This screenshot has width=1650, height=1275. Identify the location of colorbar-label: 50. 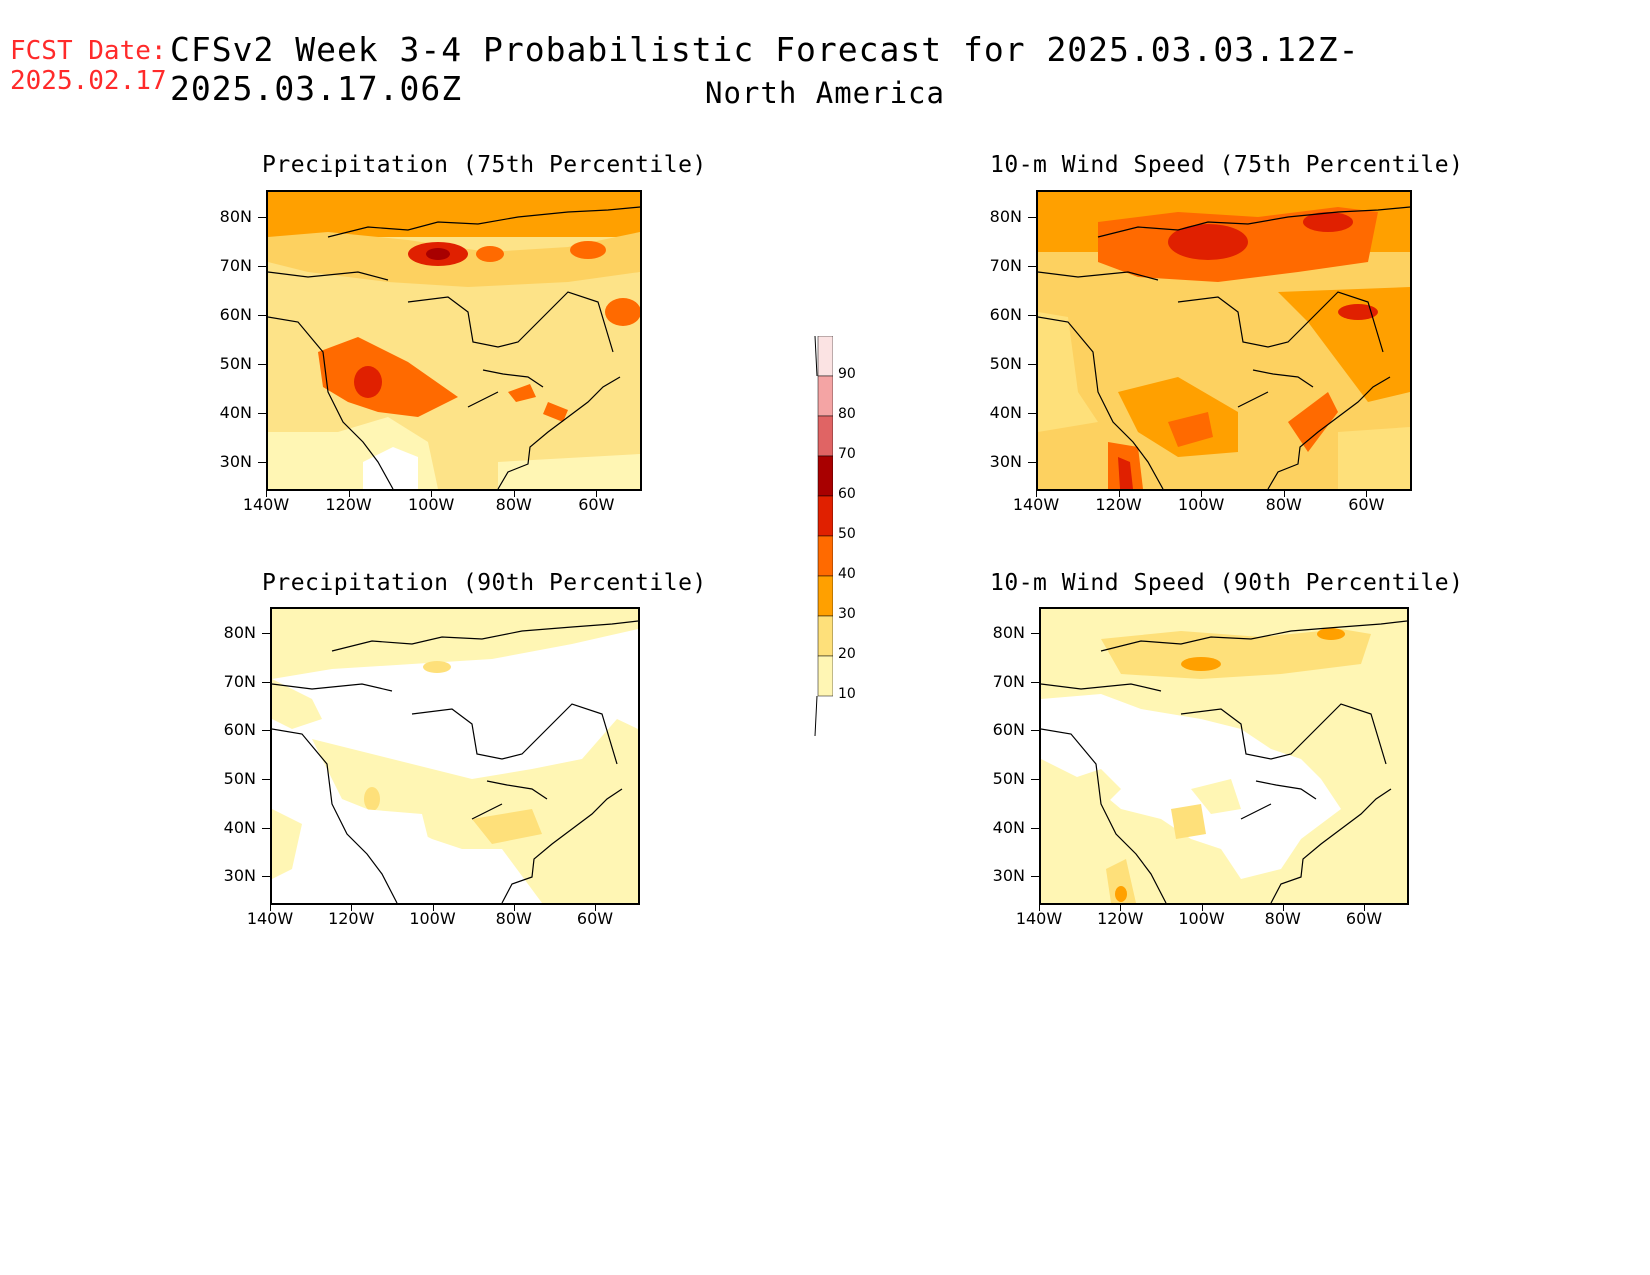
(847, 534).